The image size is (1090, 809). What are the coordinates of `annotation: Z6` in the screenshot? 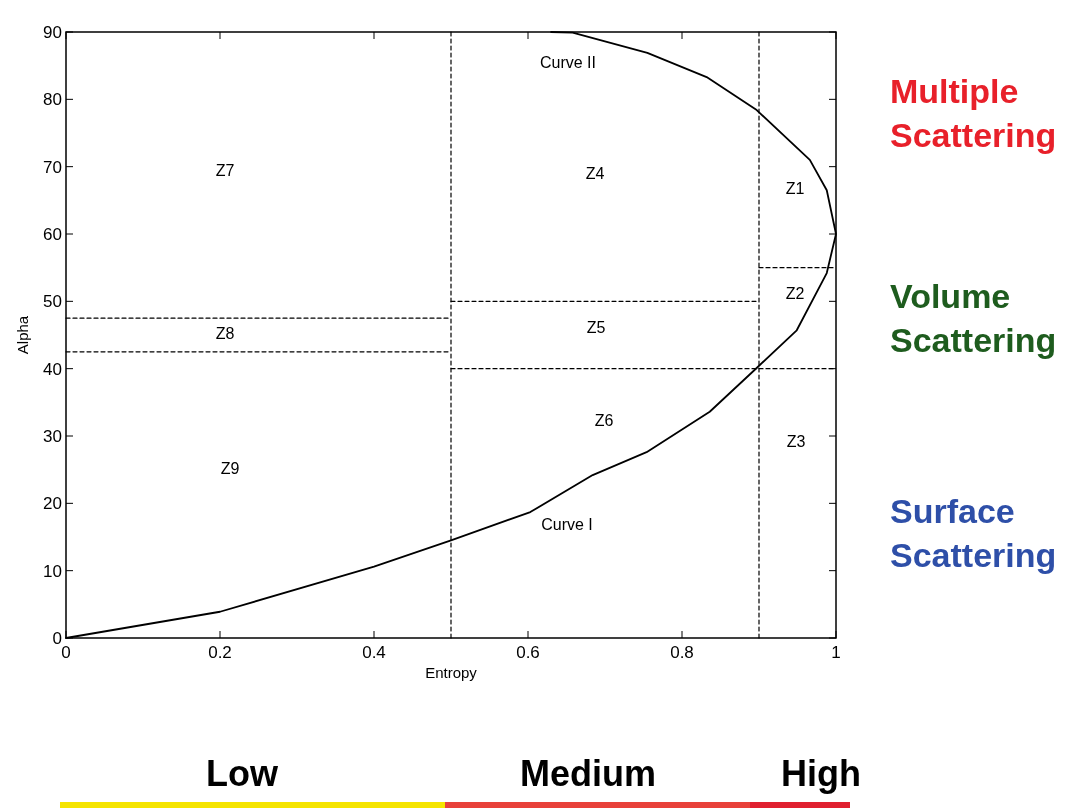 It's located at (604, 420).